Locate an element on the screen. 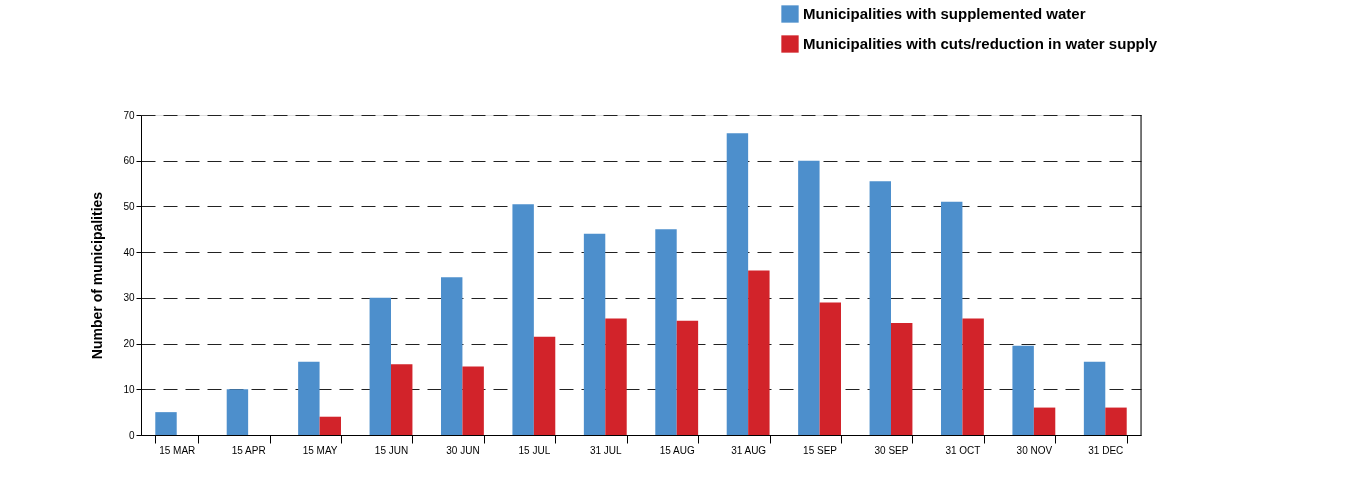  legend-label: Municipalities with supplemented water is located at coordinates (944, 13).